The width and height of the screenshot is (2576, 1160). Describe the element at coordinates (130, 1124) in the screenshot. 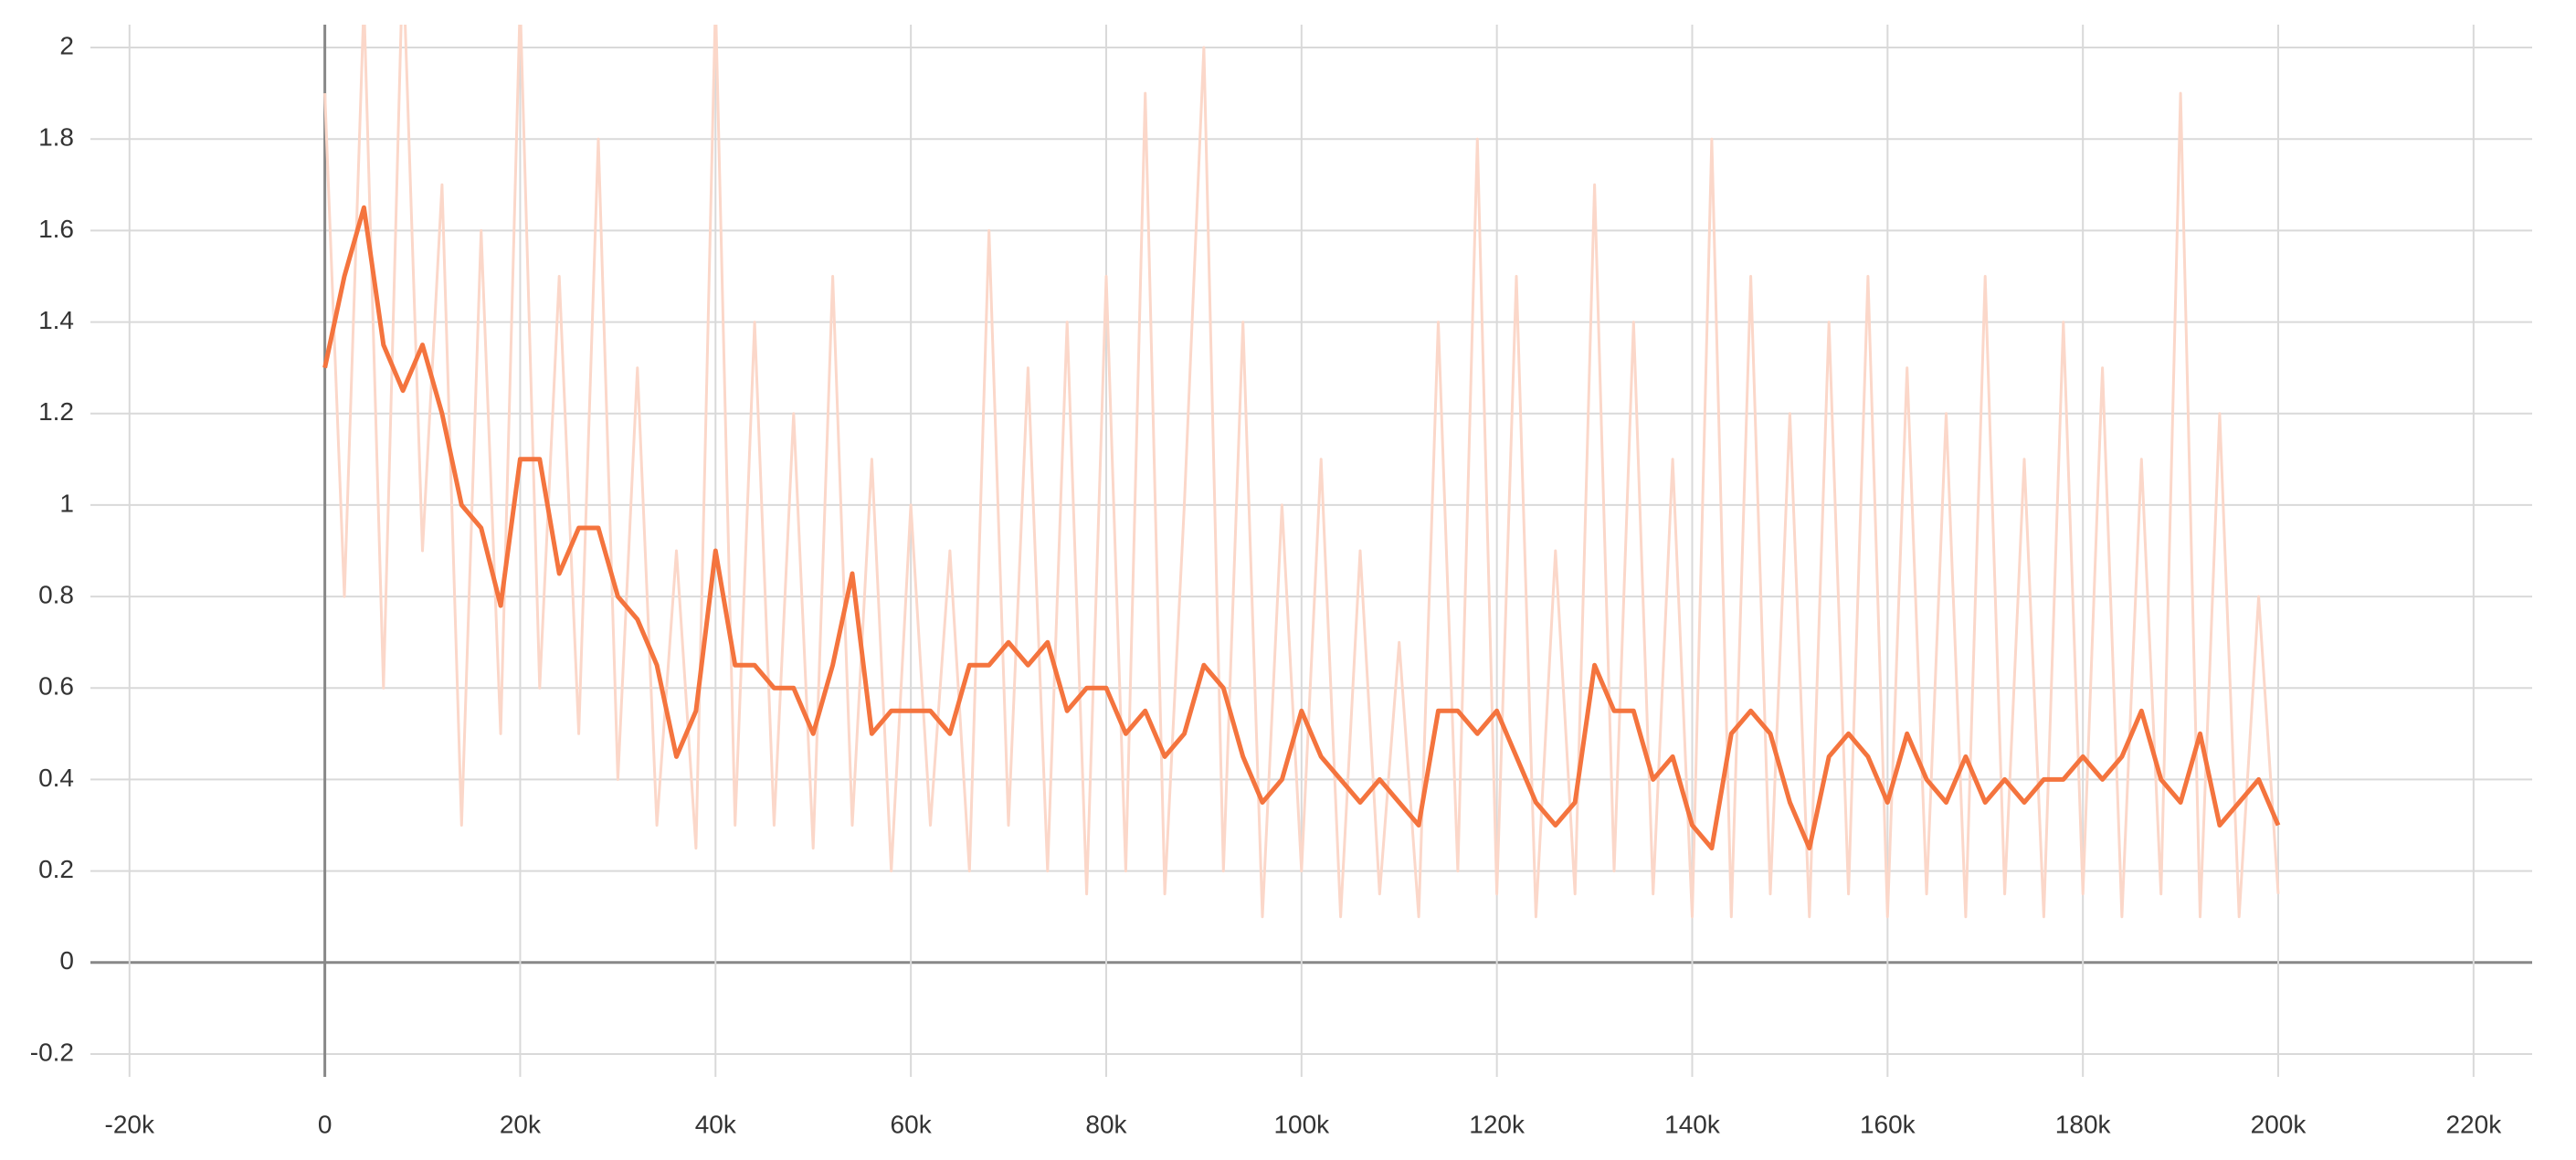

I see `x-tick-label: -20k` at that location.